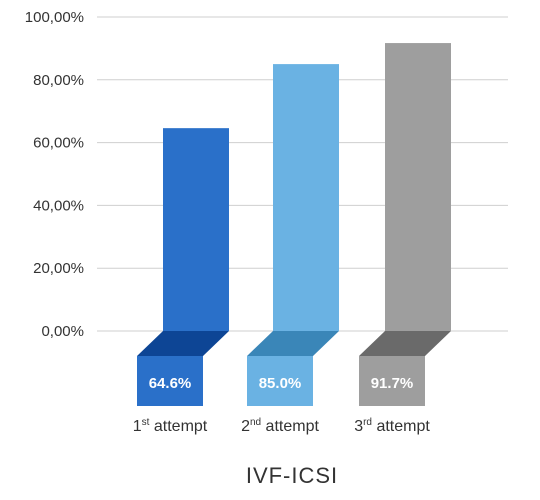  I want to click on bar-group: 85.0%, so click(293, 235).